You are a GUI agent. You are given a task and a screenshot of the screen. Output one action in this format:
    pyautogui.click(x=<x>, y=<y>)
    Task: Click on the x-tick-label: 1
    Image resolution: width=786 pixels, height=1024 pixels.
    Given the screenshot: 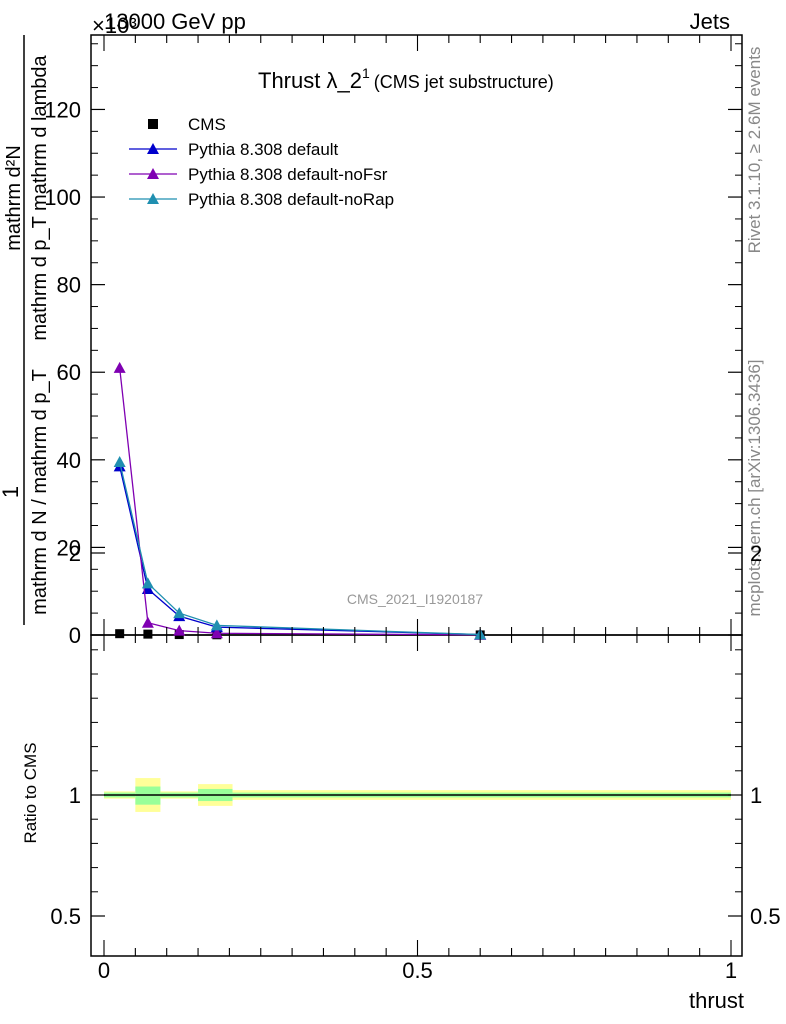 What is the action you would take?
    pyautogui.click(x=731, y=970)
    